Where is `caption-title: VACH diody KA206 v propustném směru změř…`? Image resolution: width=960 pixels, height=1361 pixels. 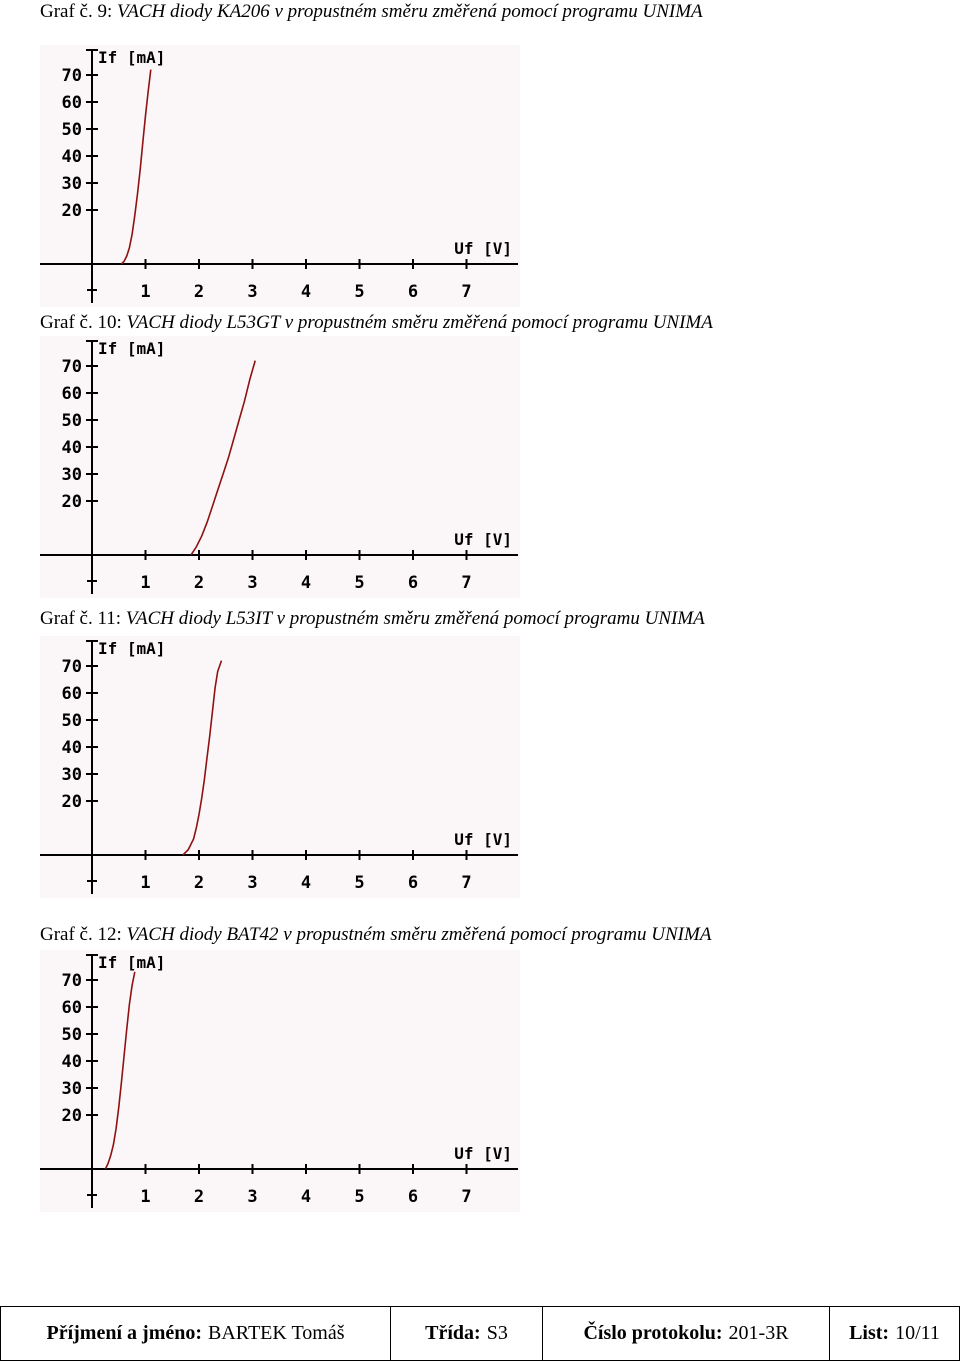 caption-title: VACH diody KA206 v propustném směru změř… is located at coordinates (410, 11).